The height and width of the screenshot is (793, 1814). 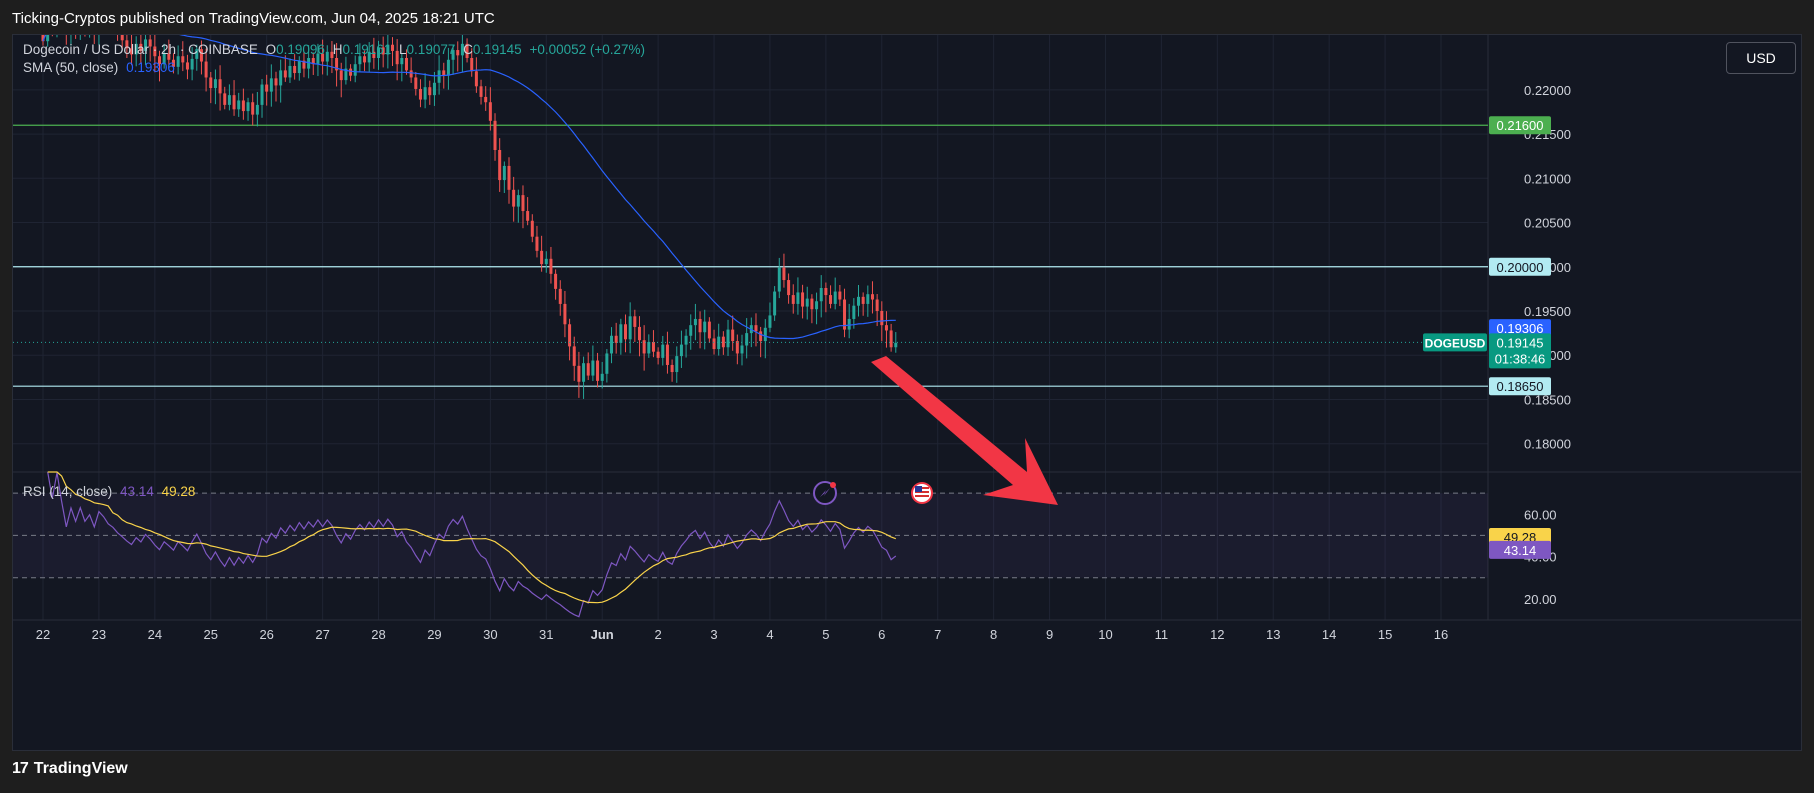 What do you see at coordinates (150, 67) in the screenshot?
I see `sma-value: 0.19306` at bounding box center [150, 67].